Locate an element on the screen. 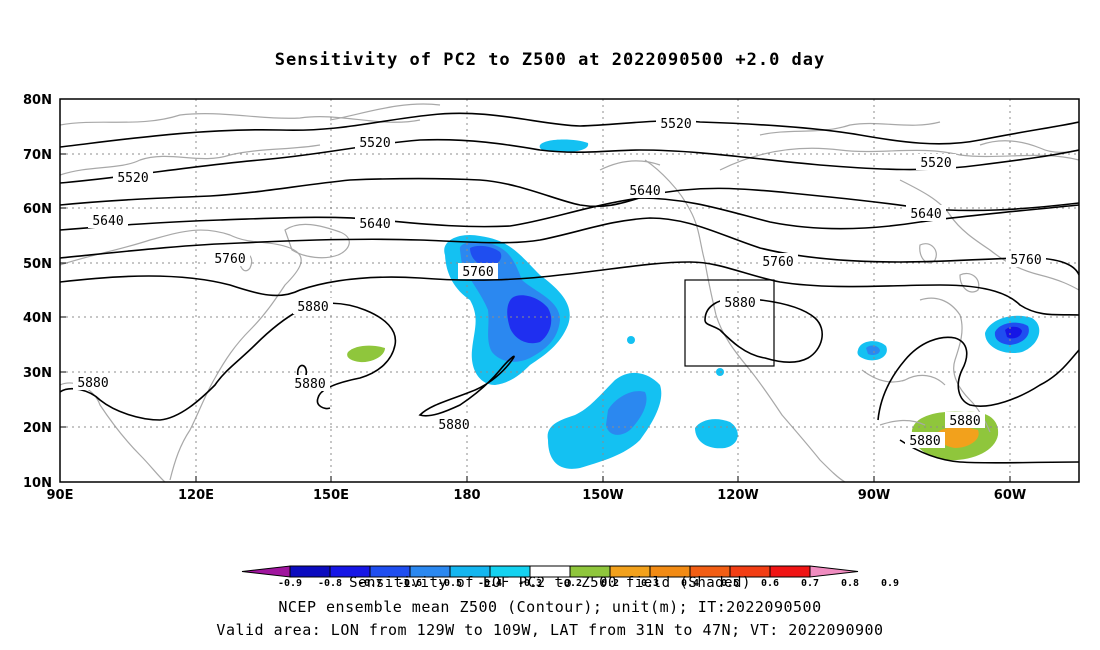 This screenshot has width=1100, height=650. colorbar-tick-label: -0.7 is located at coordinates (370, 583).